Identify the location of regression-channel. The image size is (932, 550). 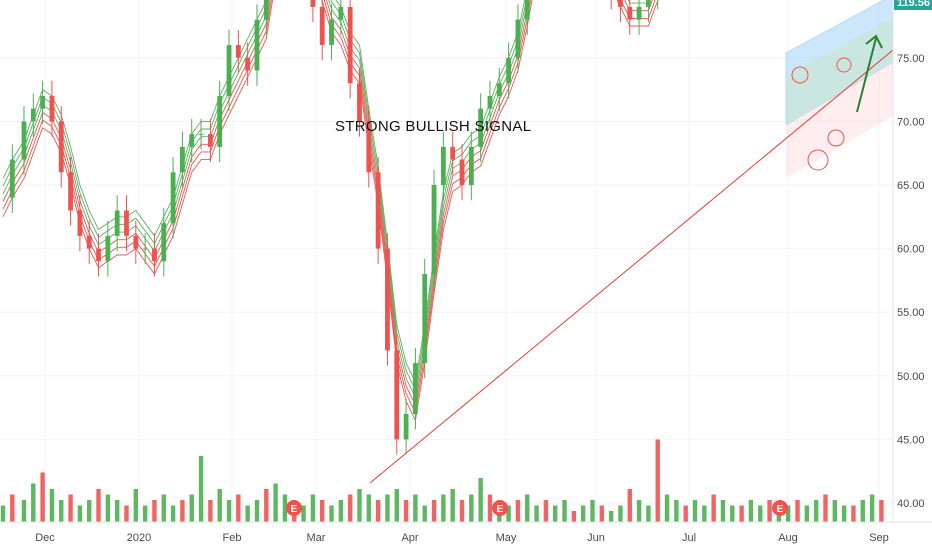
(839, 89).